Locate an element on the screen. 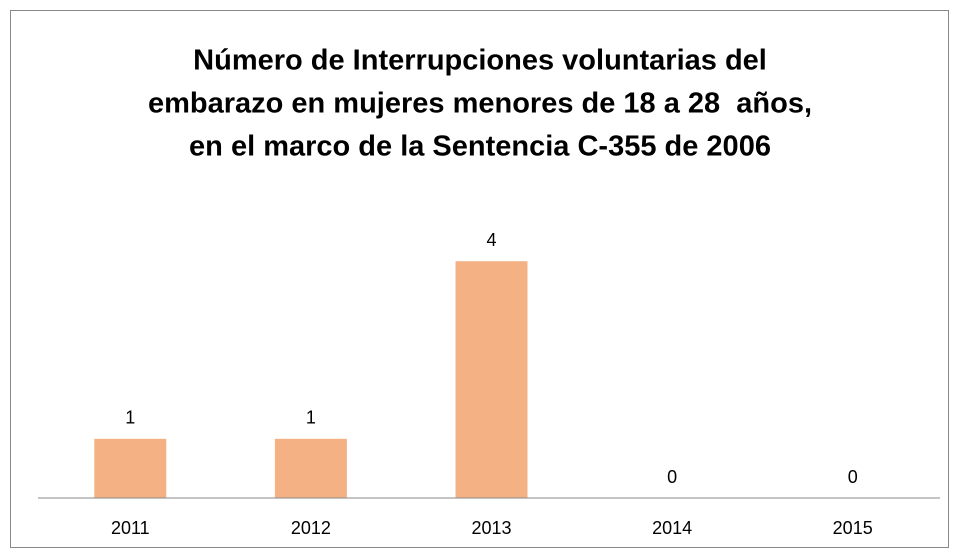  x-tick-label: 2012 is located at coordinates (311, 528).